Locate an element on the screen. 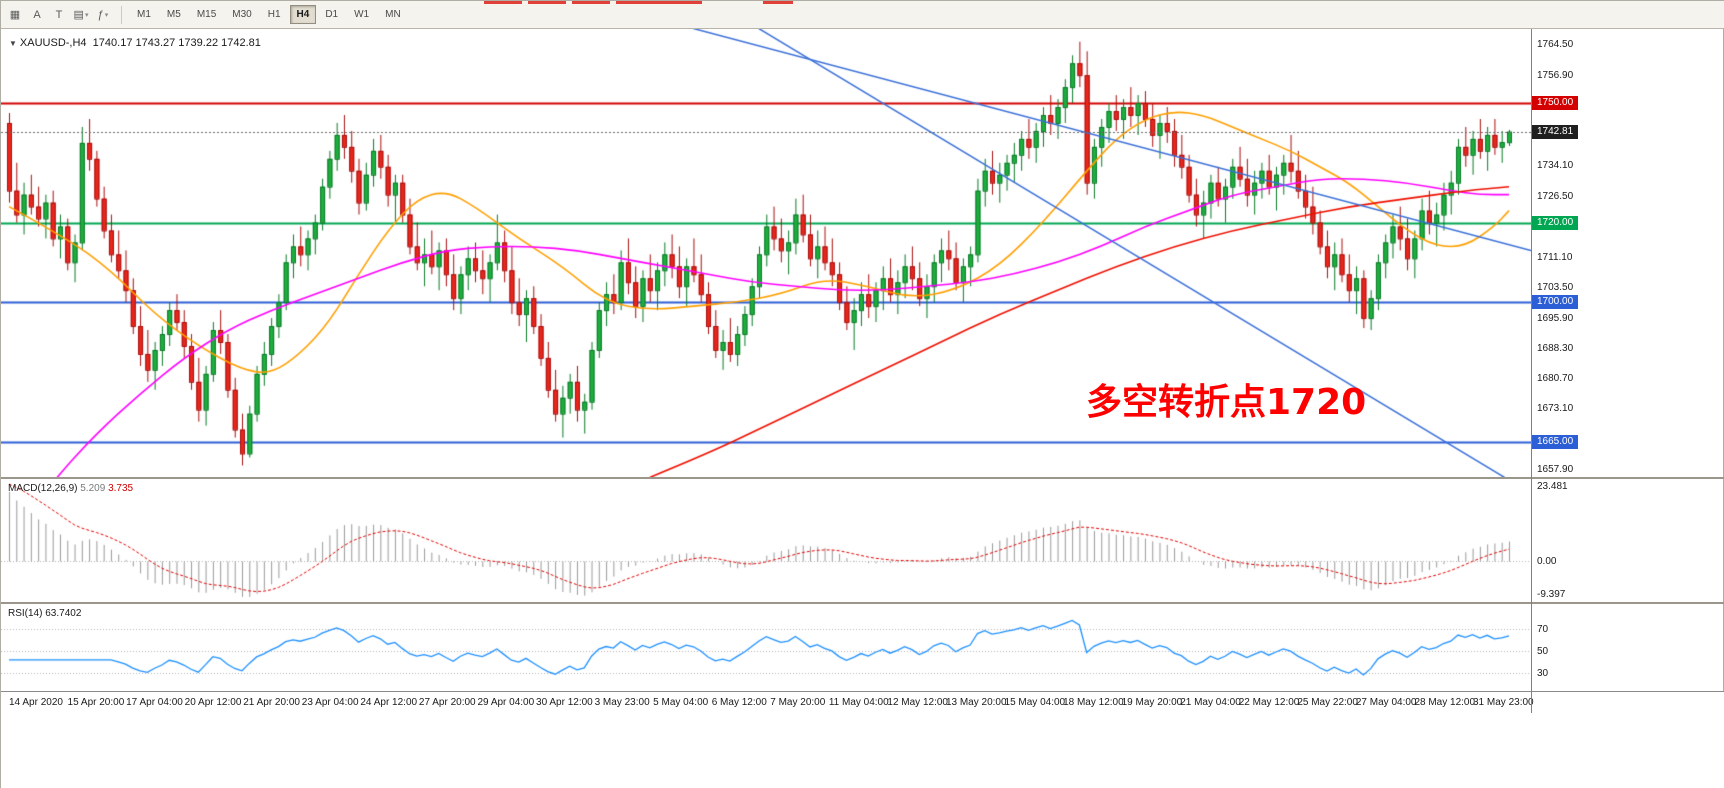 The width and height of the screenshot is (1724, 788). time-axis-label: 7 May 20:00 is located at coordinates (798, 702).